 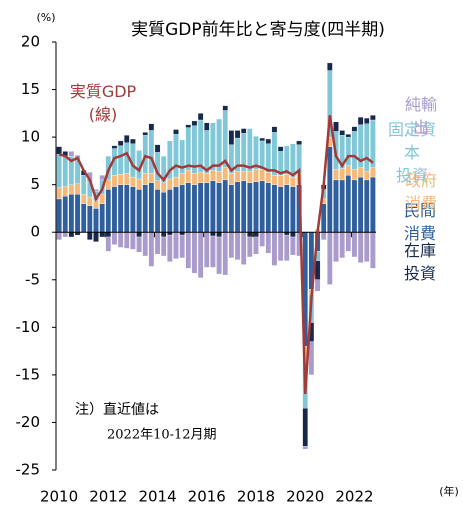 What do you see at coordinates (59, 497) in the screenshot?
I see `x-tick-label: 2010` at bounding box center [59, 497].